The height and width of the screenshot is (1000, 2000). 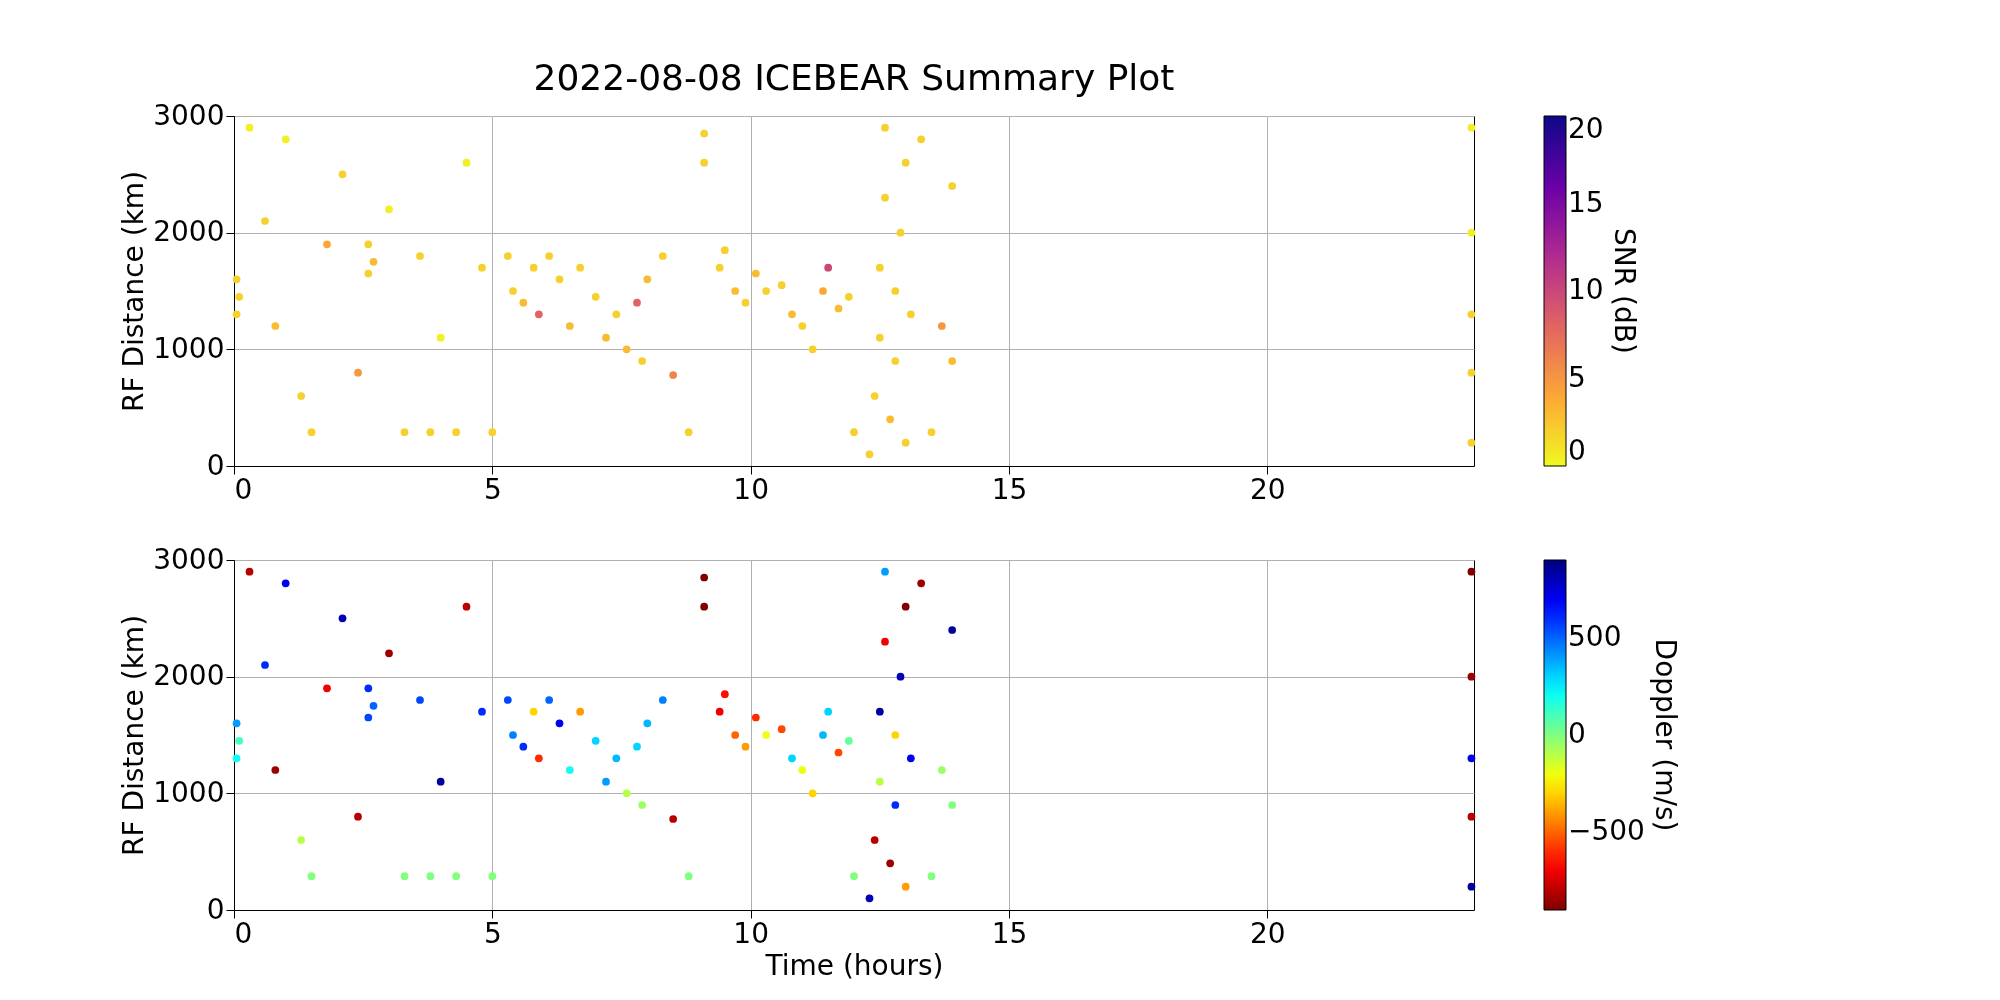 What do you see at coordinates (1586, 289) in the screenshot?
I see `color-bar-label: 10` at bounding box center [1586, 289].